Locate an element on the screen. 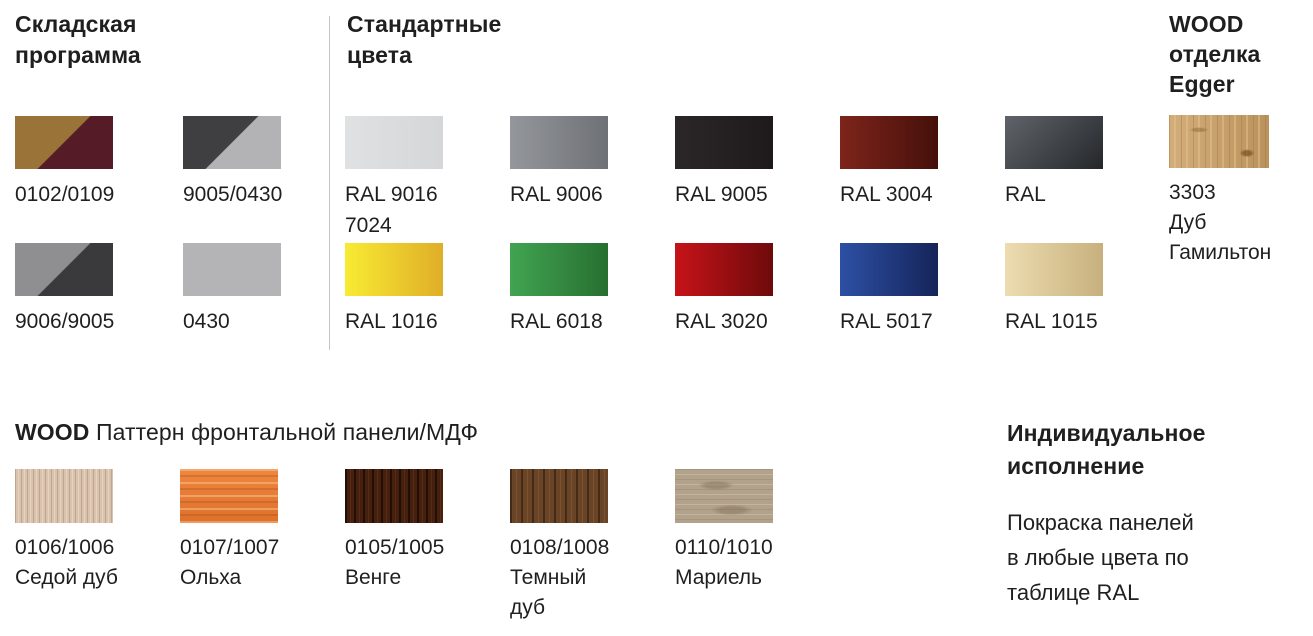 The width and height of the screenshot is (1313, 636). swatch-cell-0110-1010: 0110/1010 Мариель is located at coordinates (724, 531).